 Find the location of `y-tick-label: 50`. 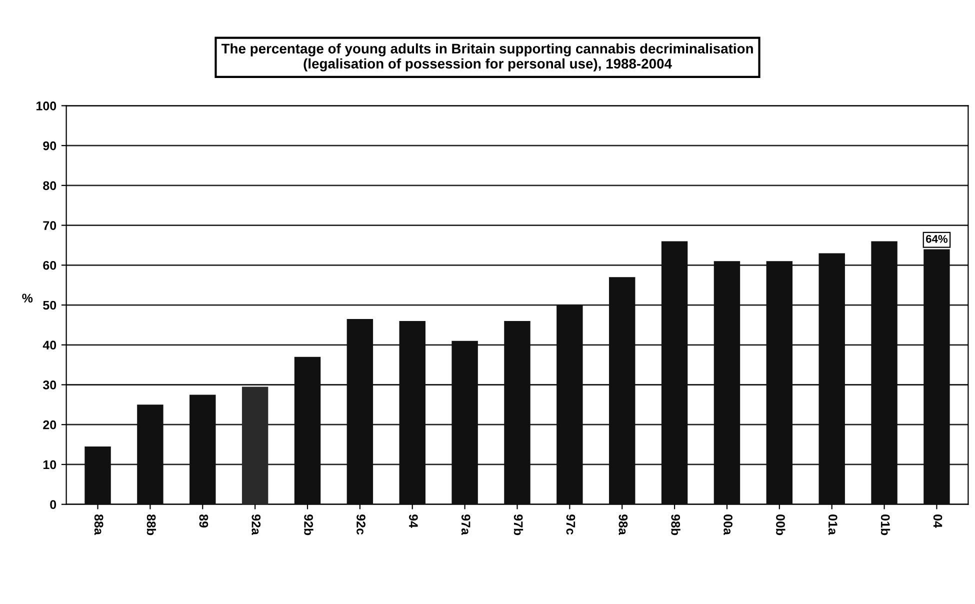

y-tick-label: 50 is located at coordinates (49, 305).